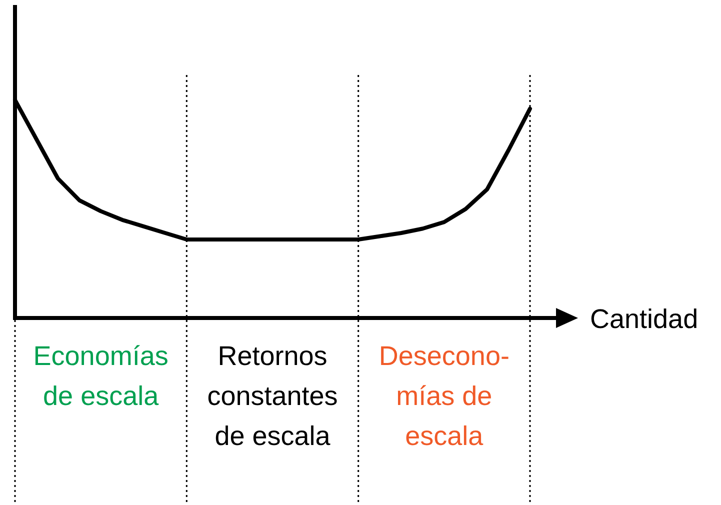 This screenshot has height=505, width=721. I want to click on text: Retornos constantes de escala, so click(272, 396).